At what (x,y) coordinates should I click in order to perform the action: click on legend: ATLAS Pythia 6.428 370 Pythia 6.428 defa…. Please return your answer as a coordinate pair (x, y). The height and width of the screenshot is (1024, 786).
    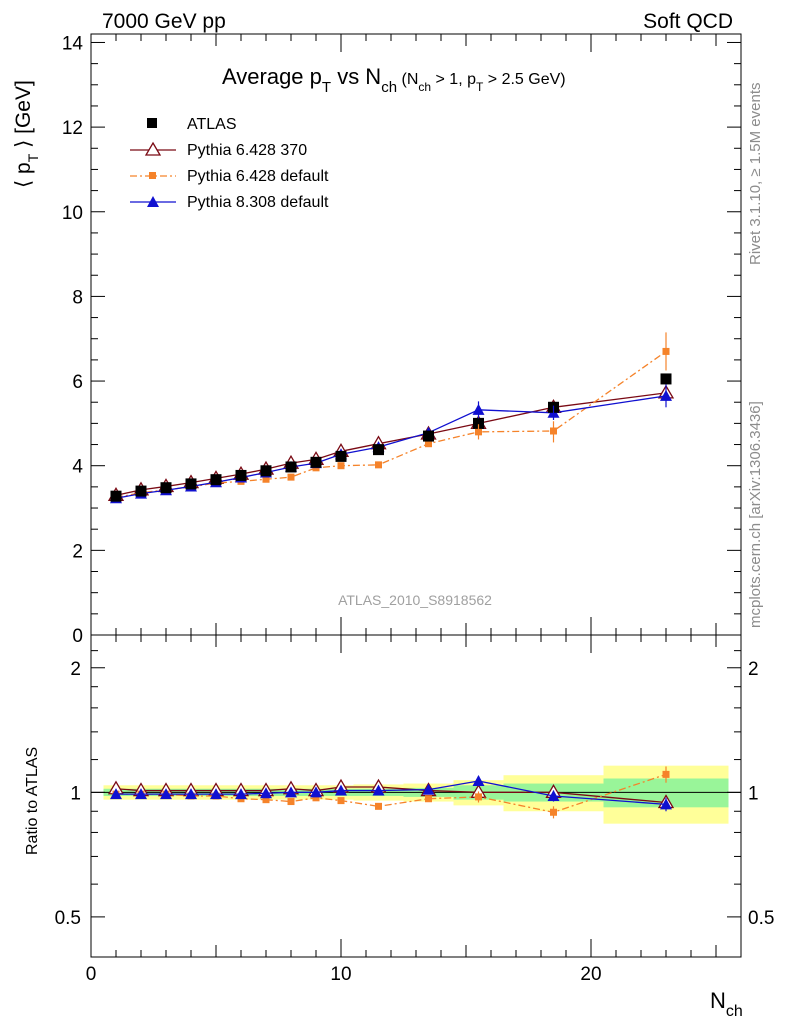
    Looking at the image, I should click on (229, 163).